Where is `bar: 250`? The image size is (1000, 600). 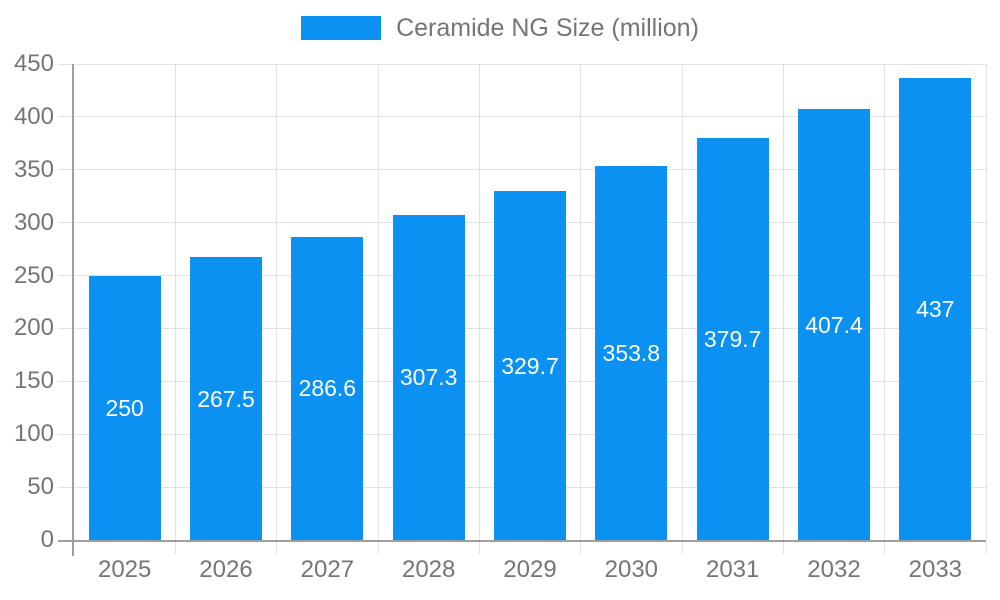 bar: 250 is located at coordinates (124, 407).